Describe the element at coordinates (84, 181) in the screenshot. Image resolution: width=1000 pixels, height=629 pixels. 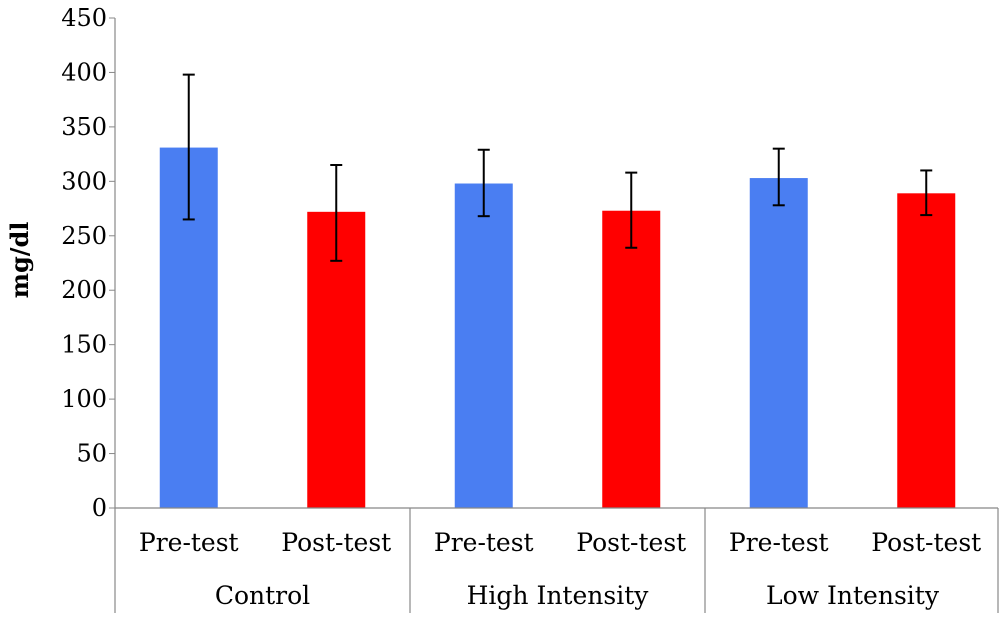
I see `y-tick-label: 300` at that location.